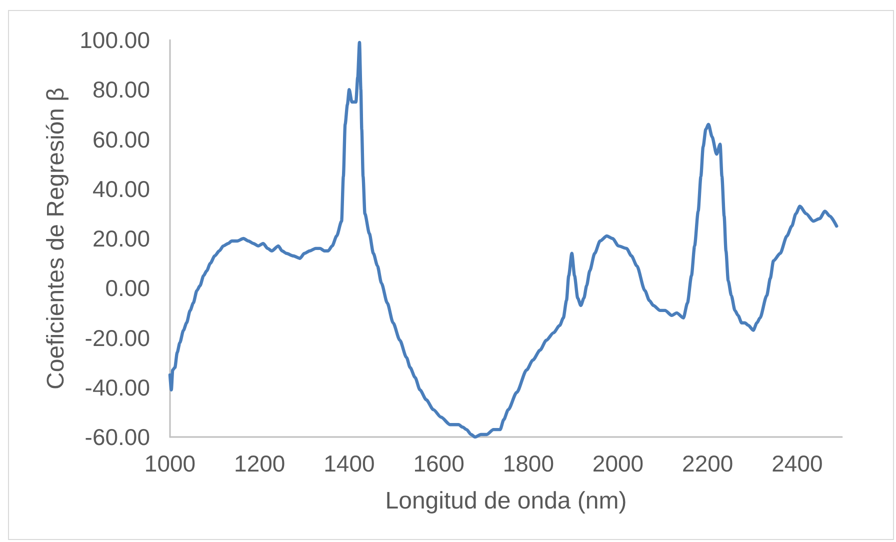 The image size is (896, 542). I want to click on x-tick-label: 2400, so click(797, 463).